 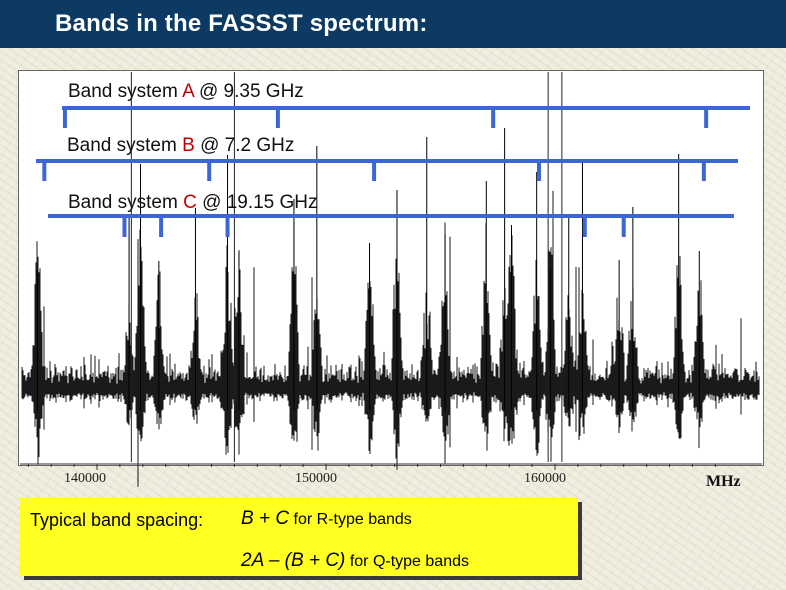 What do you see at coordinates (117, 520) in the screenshot?
I see `note-intro: Typical band spacing:` at bounding box center [117, 520].